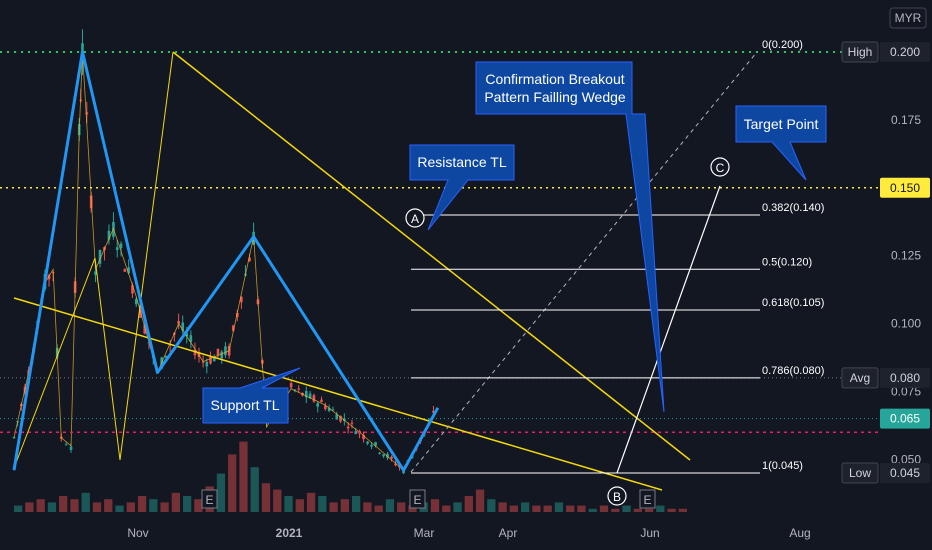  I want to click on x-tick-label: Nov, so click(137, 533).